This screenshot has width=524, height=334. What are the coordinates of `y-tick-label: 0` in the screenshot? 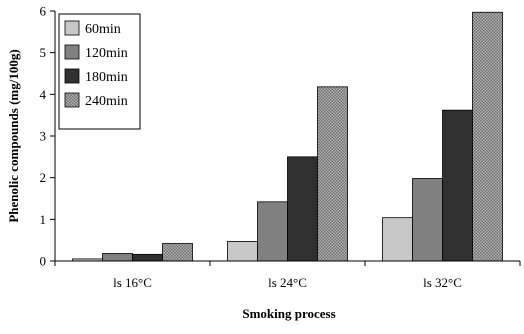 It's located at (43, 261).